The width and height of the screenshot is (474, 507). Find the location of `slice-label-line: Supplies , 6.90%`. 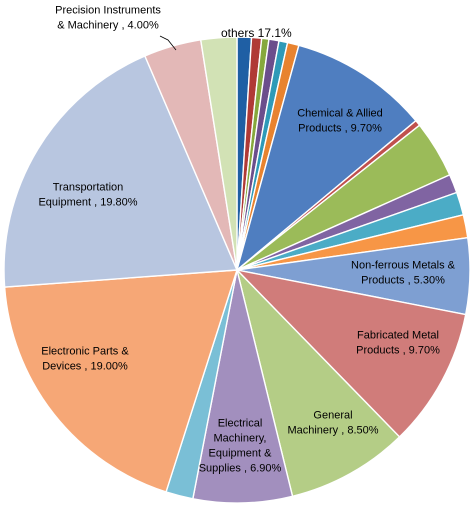

slice-label-line: Supplies , 6.90% is located at coordinates (240, 469).